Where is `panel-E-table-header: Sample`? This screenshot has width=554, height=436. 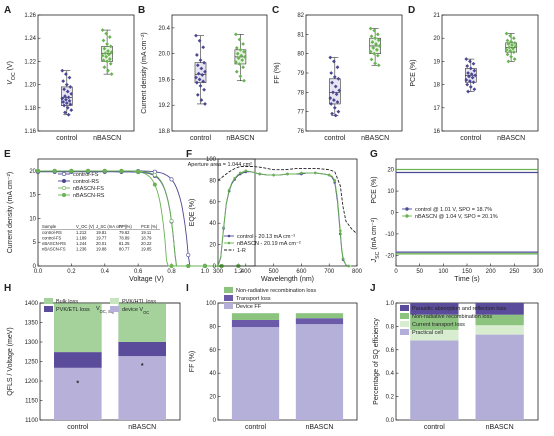
panel-E-table-header: Sample is located at coordinates (49, 226).